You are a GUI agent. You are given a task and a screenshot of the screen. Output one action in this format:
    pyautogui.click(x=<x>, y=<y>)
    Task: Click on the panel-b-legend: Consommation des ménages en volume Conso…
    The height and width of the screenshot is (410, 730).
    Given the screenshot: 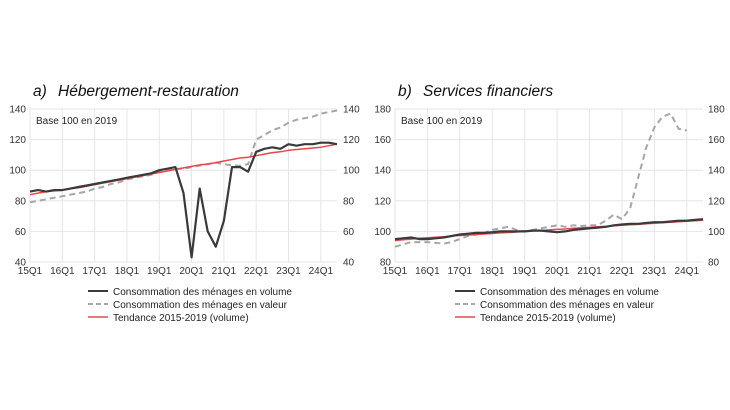 What is the action you would take?
    pyautogui.click(x=557, y=305)
    